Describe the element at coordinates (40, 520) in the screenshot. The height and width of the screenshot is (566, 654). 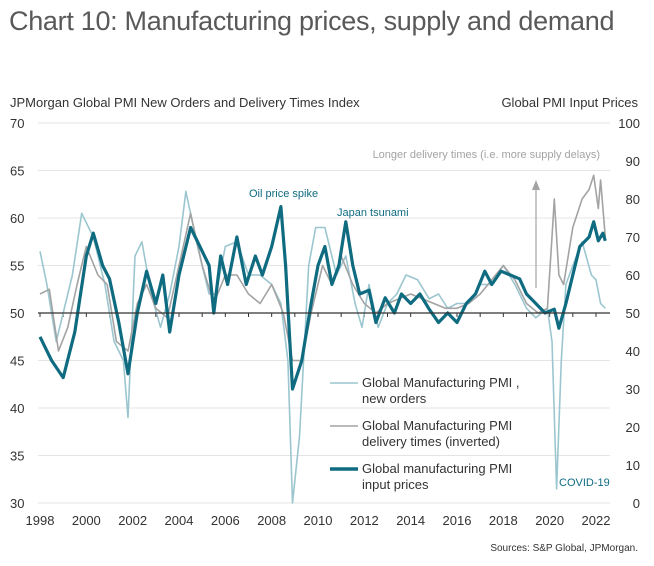
I see `x-tick-label: 1998` at that location.